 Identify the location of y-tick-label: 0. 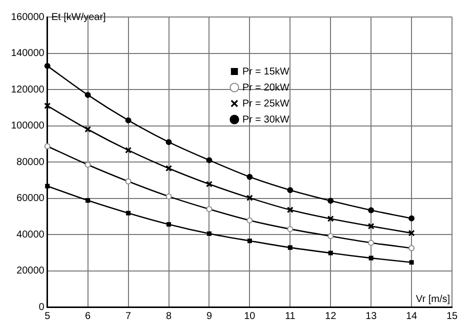
(41, 307).